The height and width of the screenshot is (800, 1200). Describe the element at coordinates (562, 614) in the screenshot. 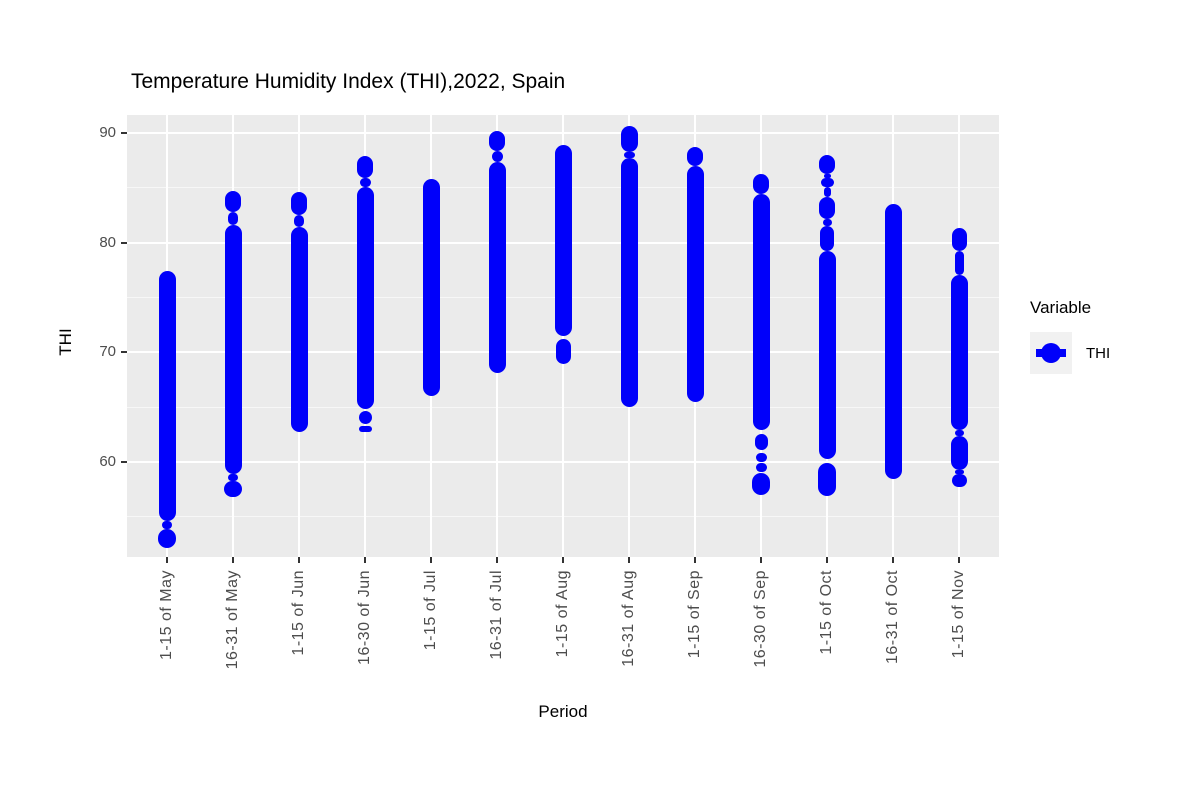

I see `x-tick-label: 1-15 of Aug` at that location.